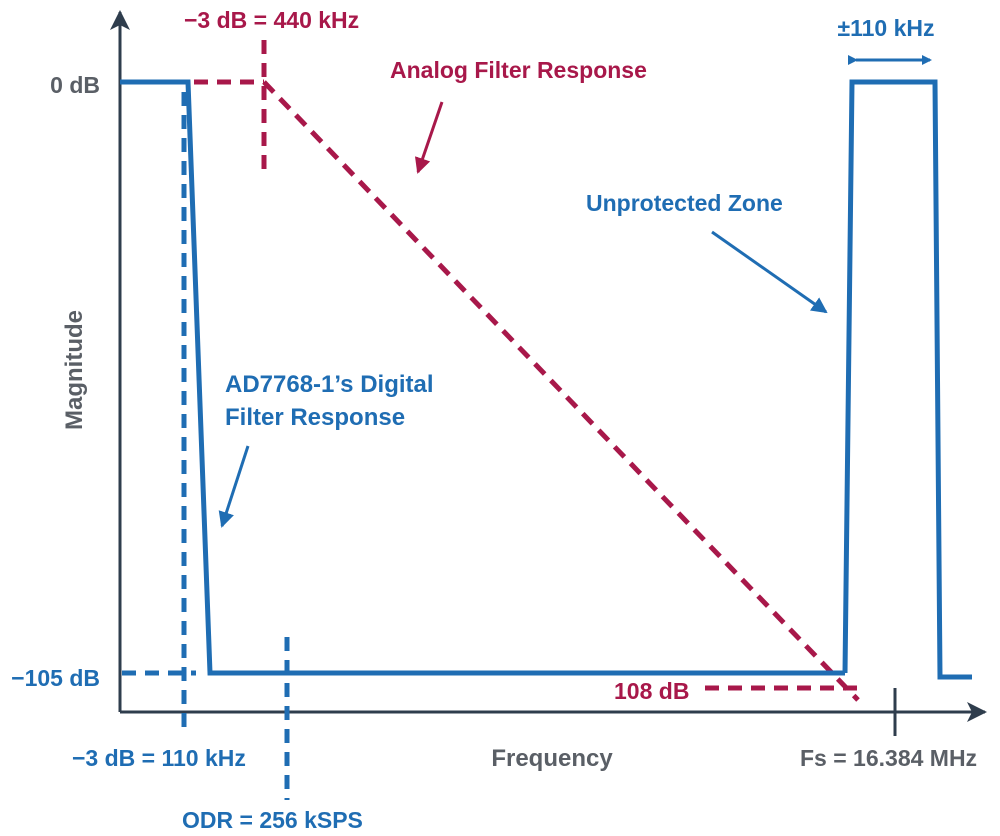 This screenshot has height=836, width=1000. I want to click on digital-filter-title-line2: Filter Response, so click(315, 417).